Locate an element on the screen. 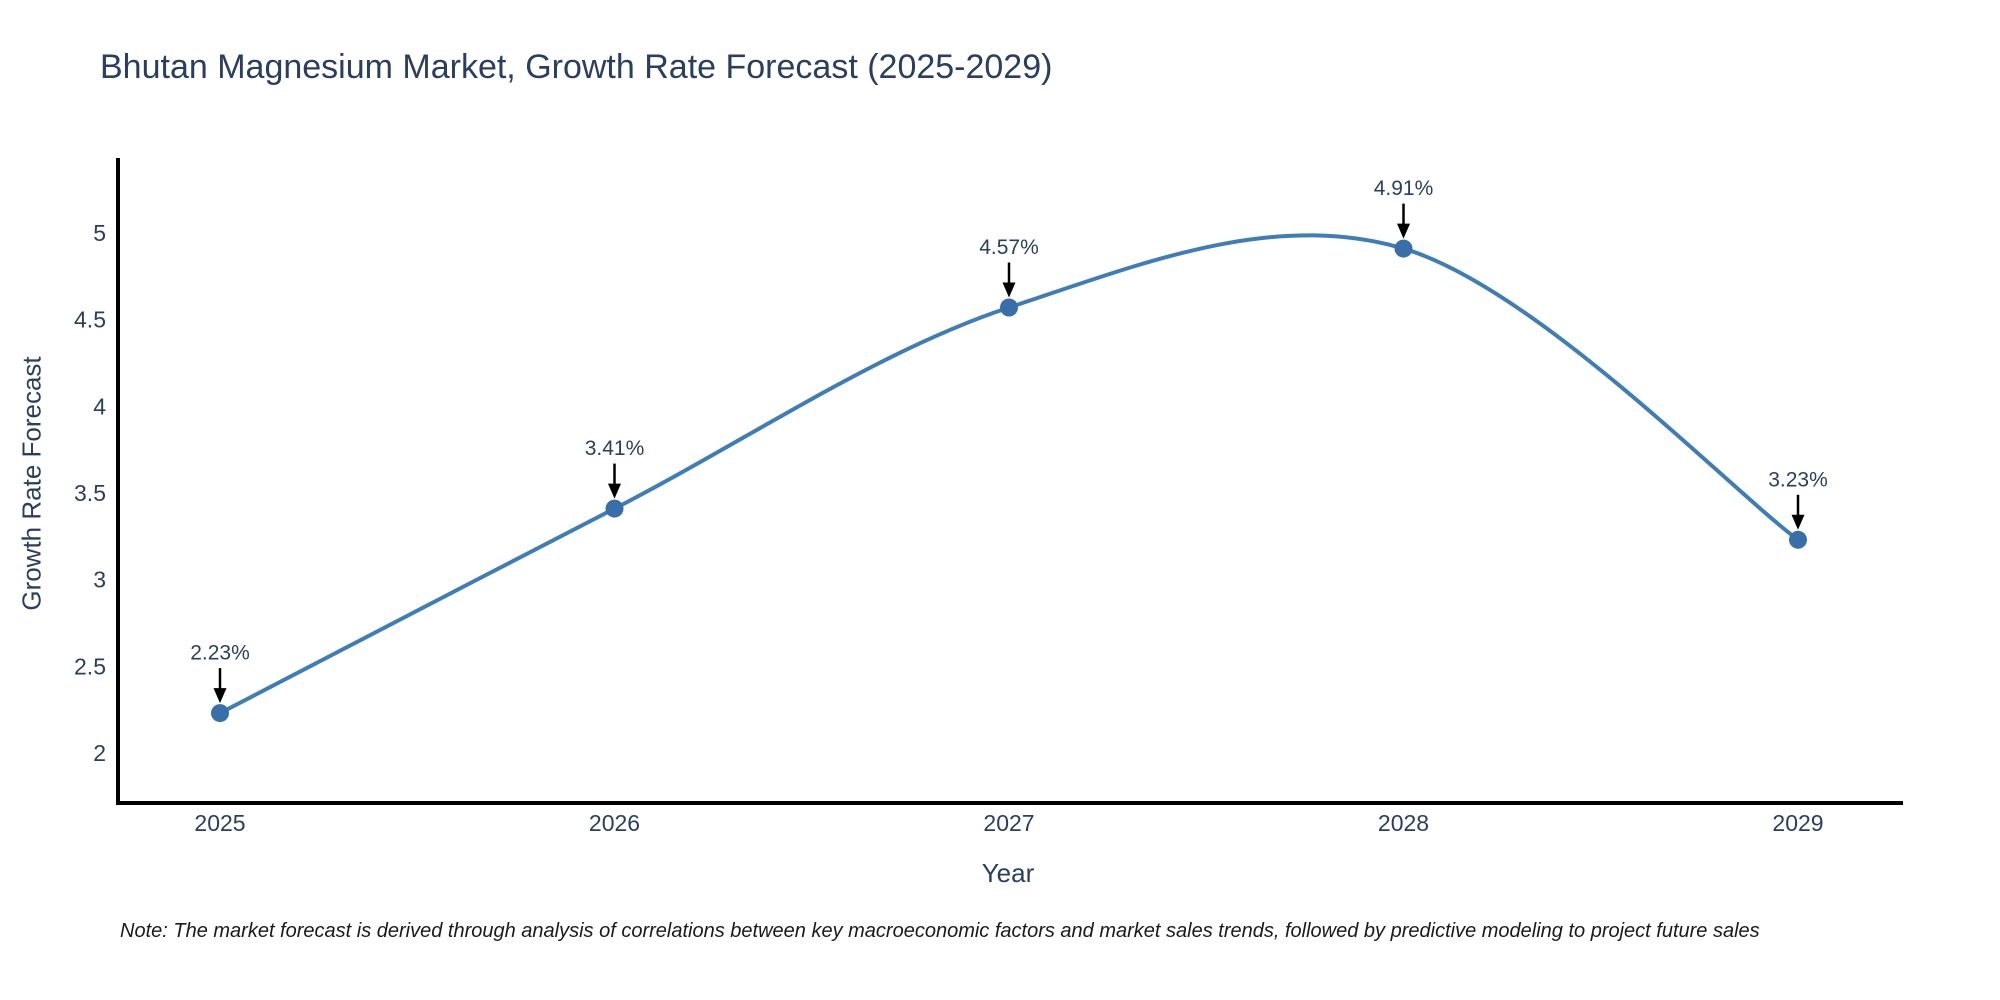  point-annotation: 3.41% is located at coordinates (615, 468).